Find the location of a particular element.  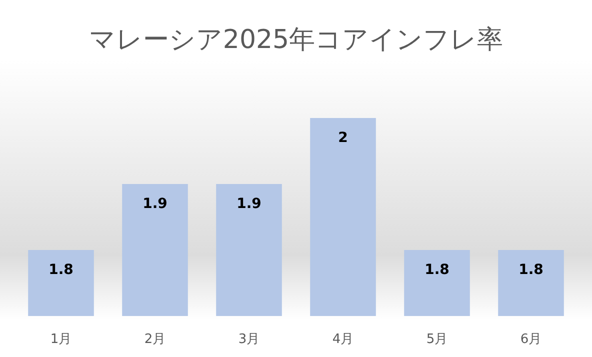

x-tick-label: 3月 is located at coordinates (249, 339).